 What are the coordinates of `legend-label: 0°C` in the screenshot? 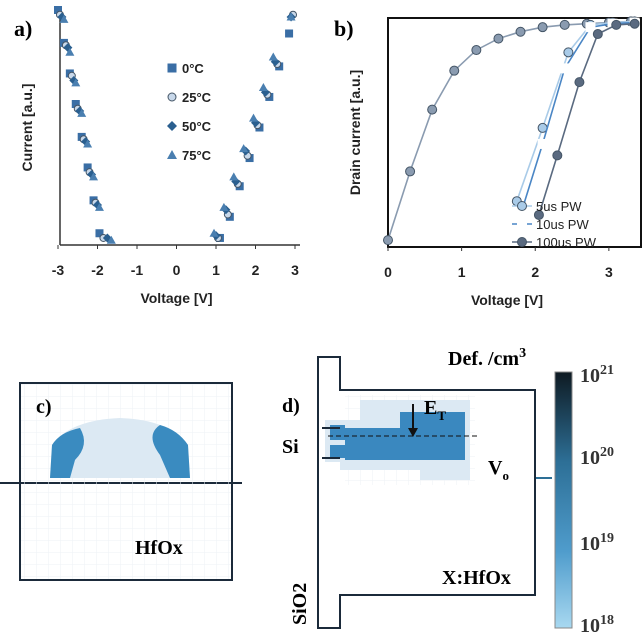 It's located at (193, 68).